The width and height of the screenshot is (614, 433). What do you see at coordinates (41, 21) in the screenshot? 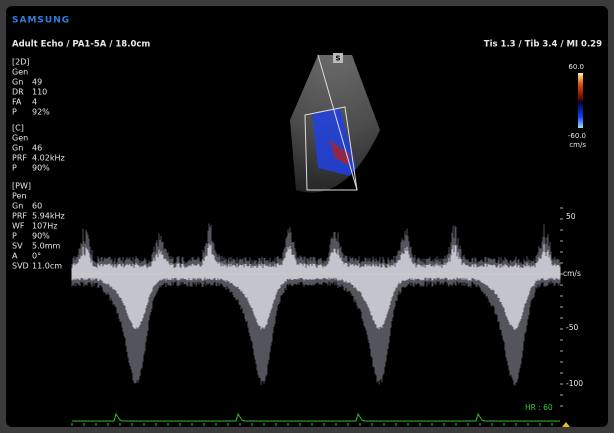
I see `brand: SAMSUNG` at bounding box center [41, 21].